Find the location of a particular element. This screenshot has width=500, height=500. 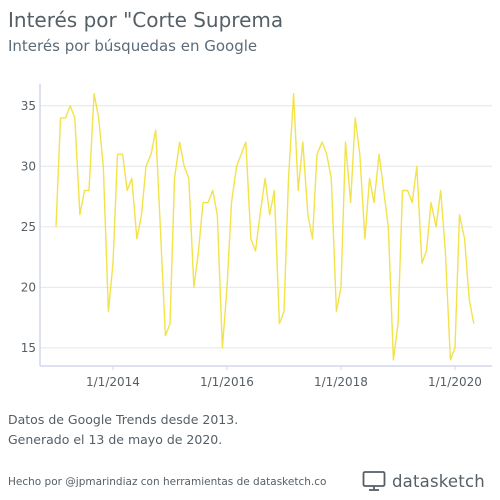

caption-generated: Generado el 13 de mayo de 2020. is located at coordinates (115, 439).